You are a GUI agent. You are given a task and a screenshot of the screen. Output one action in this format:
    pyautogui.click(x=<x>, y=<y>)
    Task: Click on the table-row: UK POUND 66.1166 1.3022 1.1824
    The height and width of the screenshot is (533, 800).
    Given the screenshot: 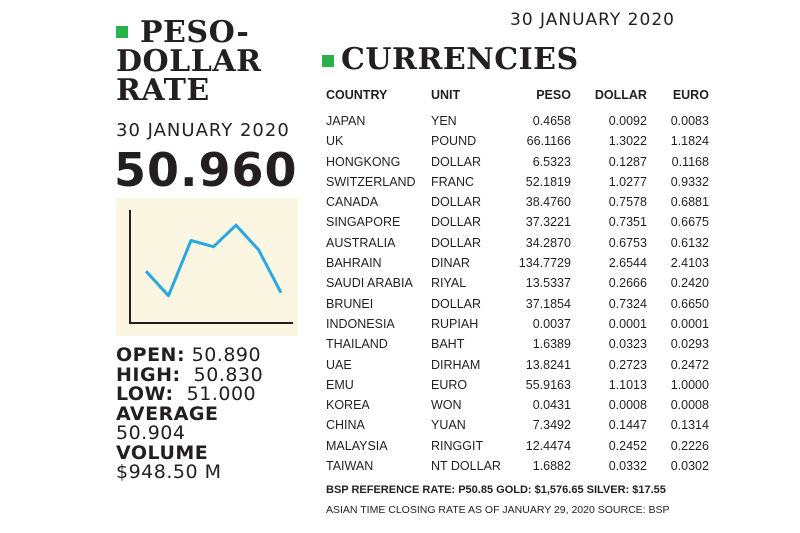 What is the action you would take?
    pyautogui.click(x=517, y=141)
    